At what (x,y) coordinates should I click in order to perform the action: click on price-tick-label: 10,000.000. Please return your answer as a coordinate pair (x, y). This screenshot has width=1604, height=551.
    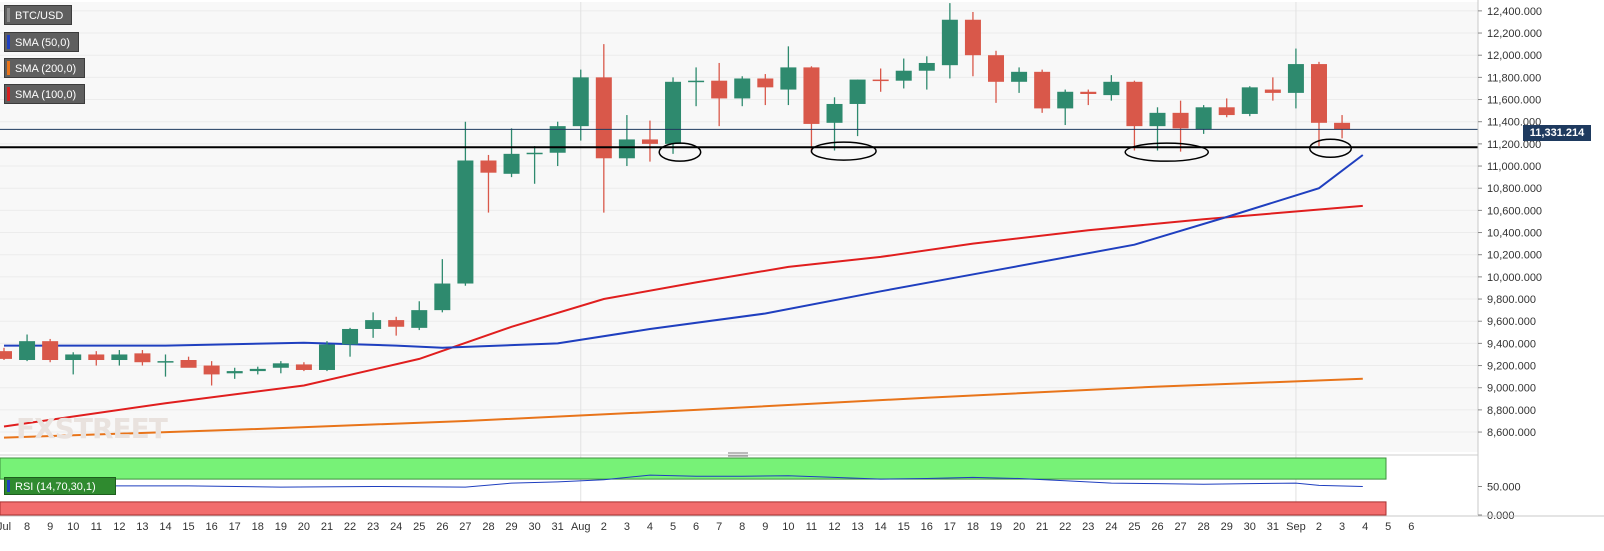
    Looking at the image, I should click on (1514, 278).